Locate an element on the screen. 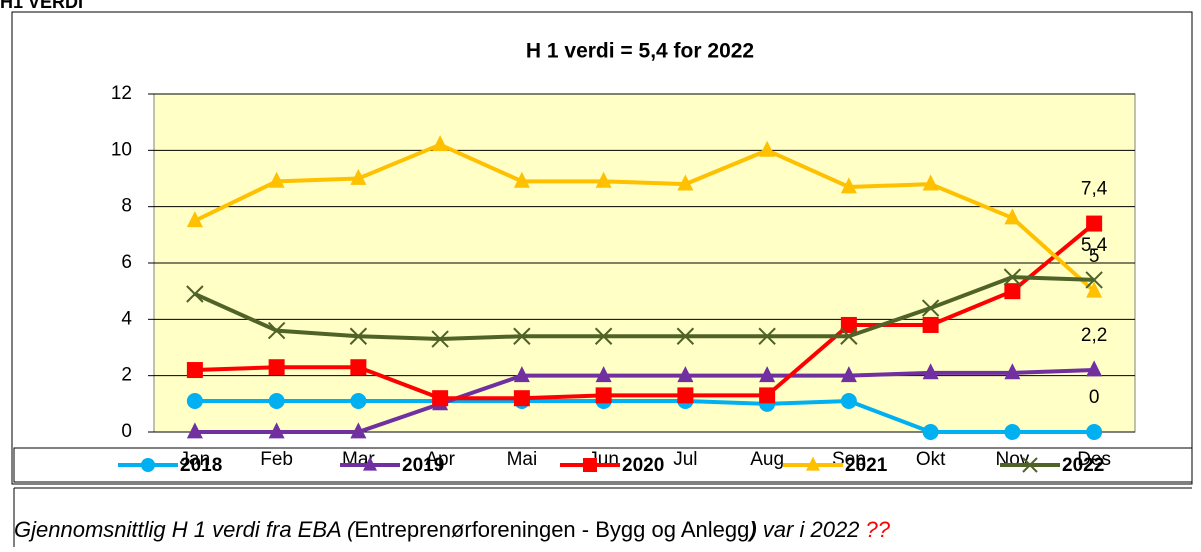 Image resolution: width=1201 pixels, height=552 pixels. data-label: 5,4 is located at coordinates (1094, 245).